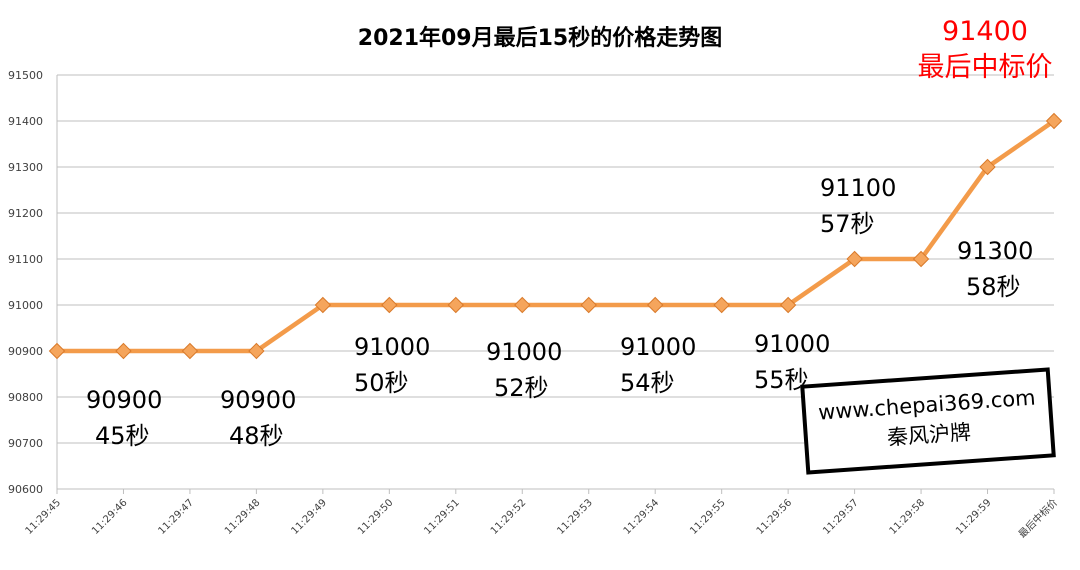 The image size is (1080, 570). What do you see at coordinates (858, 206) in the screenshot?
I see `annotation-57s: 91100 57秒` at bounding box center [858, 206].